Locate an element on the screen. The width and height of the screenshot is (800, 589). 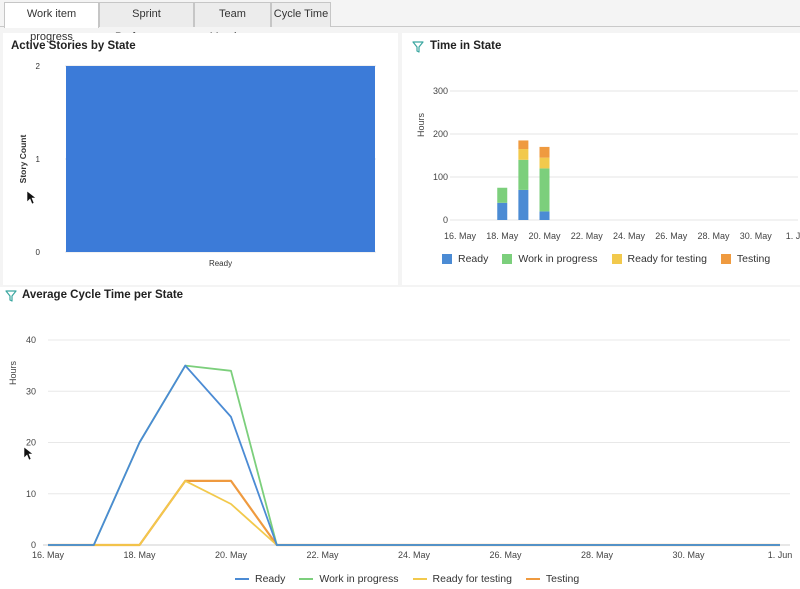
bar-ready is located at coordinates (220, 159).